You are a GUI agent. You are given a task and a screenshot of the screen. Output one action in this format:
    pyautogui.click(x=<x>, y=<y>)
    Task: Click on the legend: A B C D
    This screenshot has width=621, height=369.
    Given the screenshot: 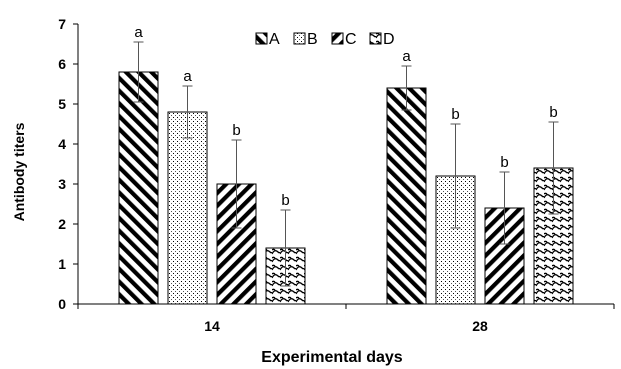 What is the action you would take?
    pyautogui.click(x=325, y=39)
    